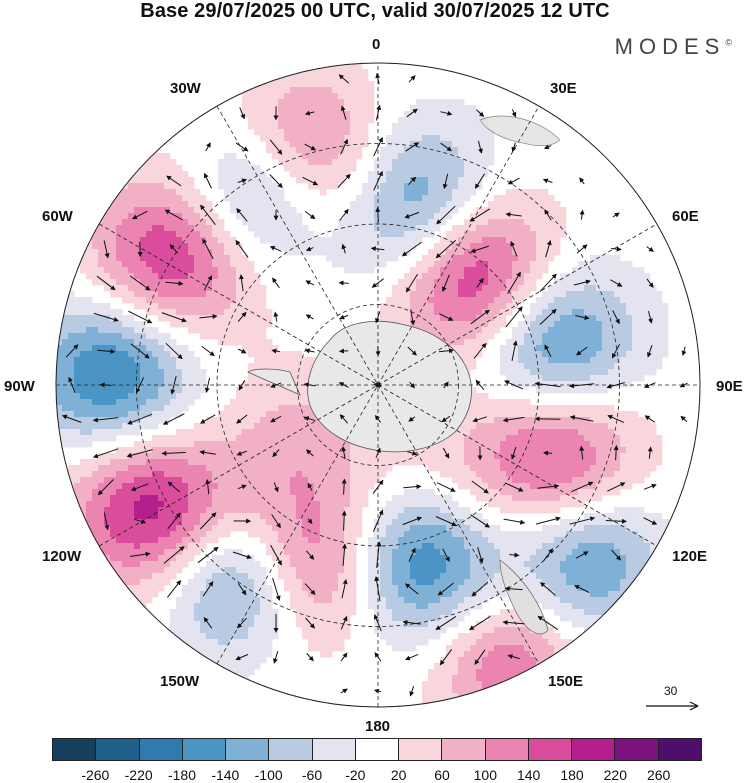 Image resolution: width=750 pixels, height=783 pixels. Describe the element at coordinates (658, 775) in the screenshot. I see `colorbar-tick-label: 260` at that location.